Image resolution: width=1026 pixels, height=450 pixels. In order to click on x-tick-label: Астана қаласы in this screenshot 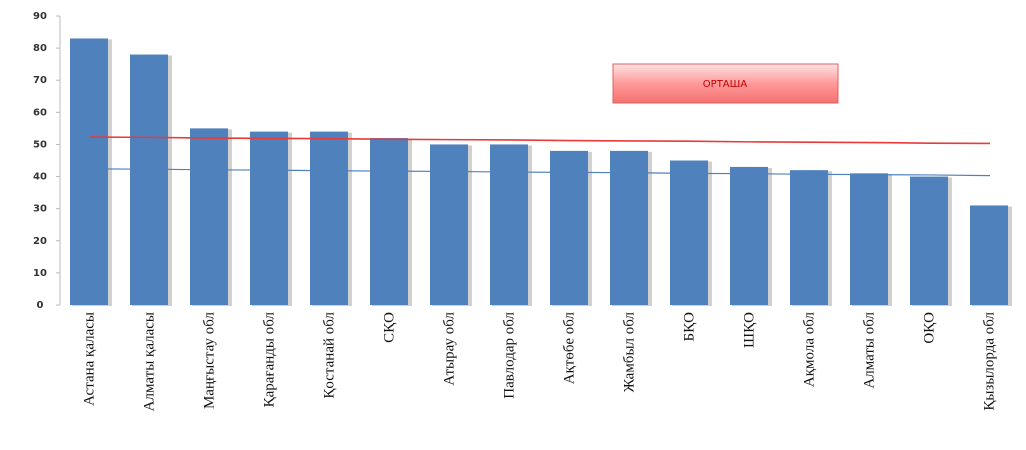, I will do `click(89, 359)`.